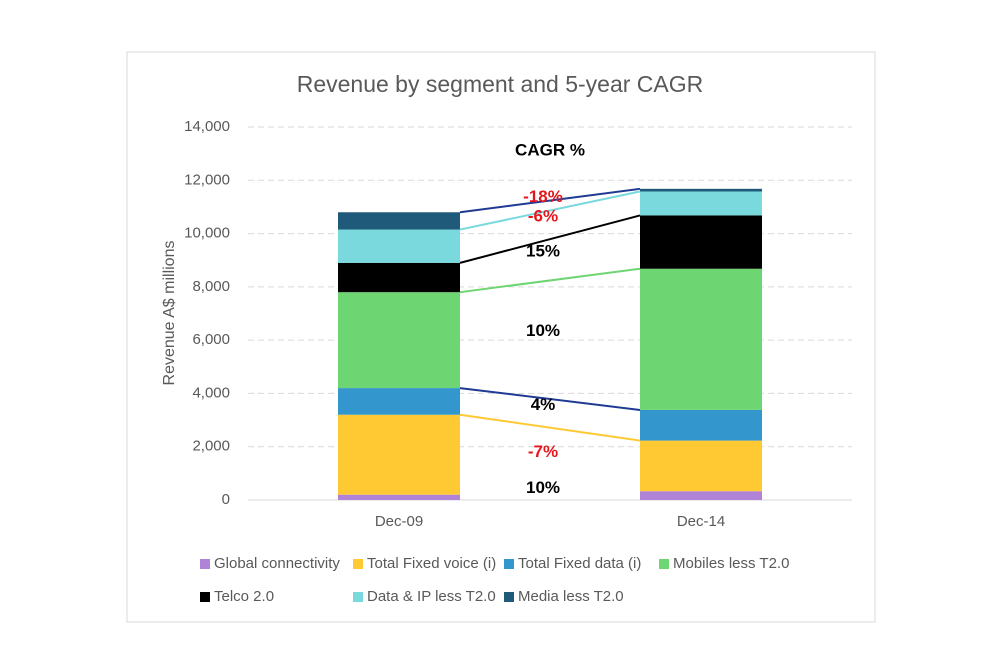 The width and height of the screenshot is (1004, 654). What do you see at coordinates (207, 233) in the screenshot?
I see `y-tick-label: 10,000` at bounding box center [207, 233].